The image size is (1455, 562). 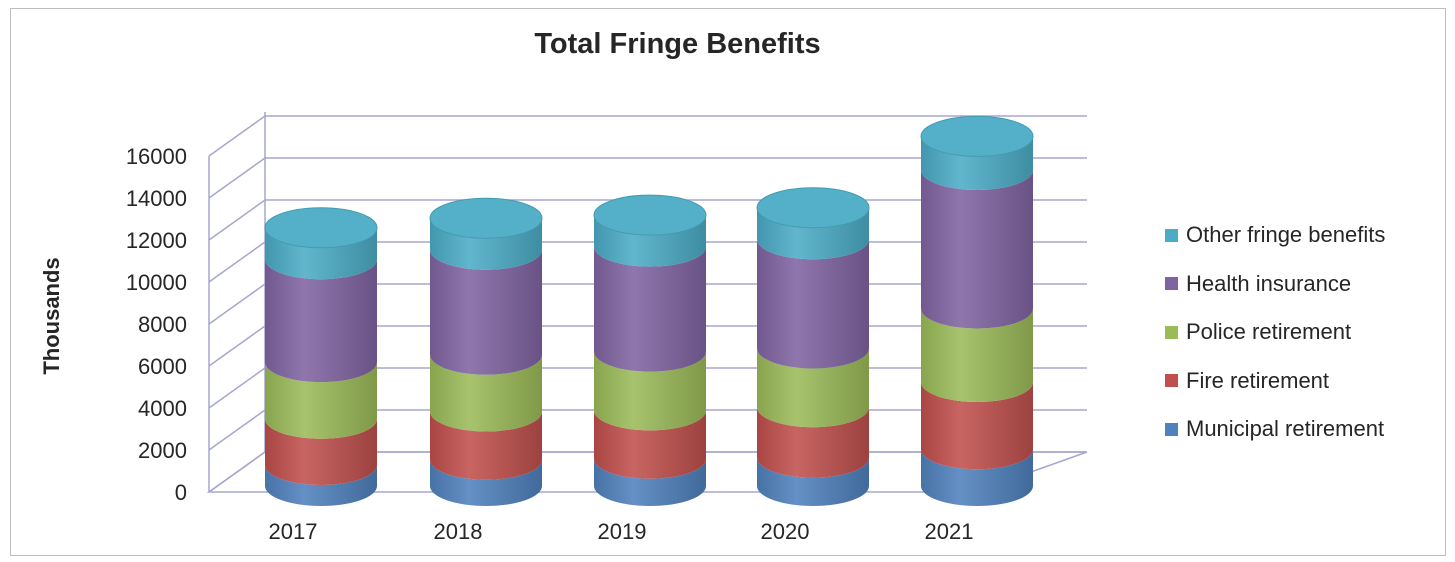 I want to click on y-tick-label: 2000, so click(x=162, y=450).